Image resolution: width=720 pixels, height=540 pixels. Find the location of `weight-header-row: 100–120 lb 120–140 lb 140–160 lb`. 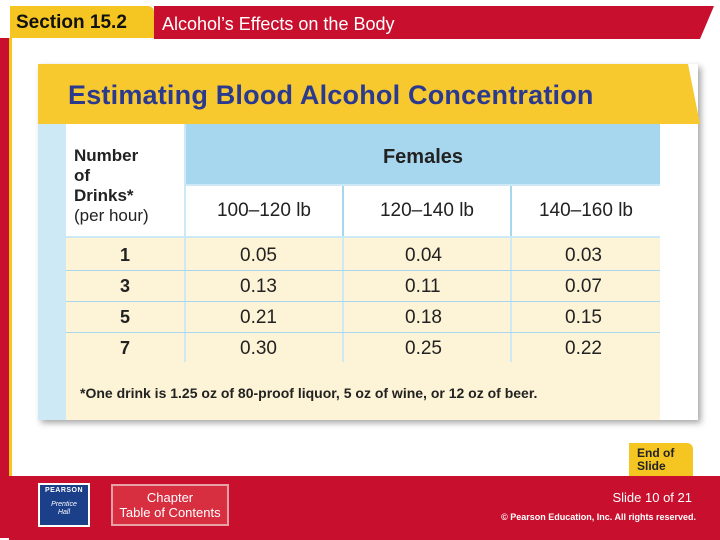

weight-header-row: 100–120 lb 120–140 lb 140–160 lb is located at coordinates (423, 211).